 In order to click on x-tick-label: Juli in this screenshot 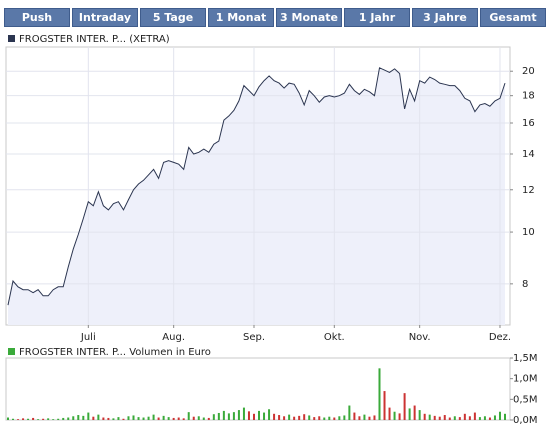, I will do `click(88, 337)`.